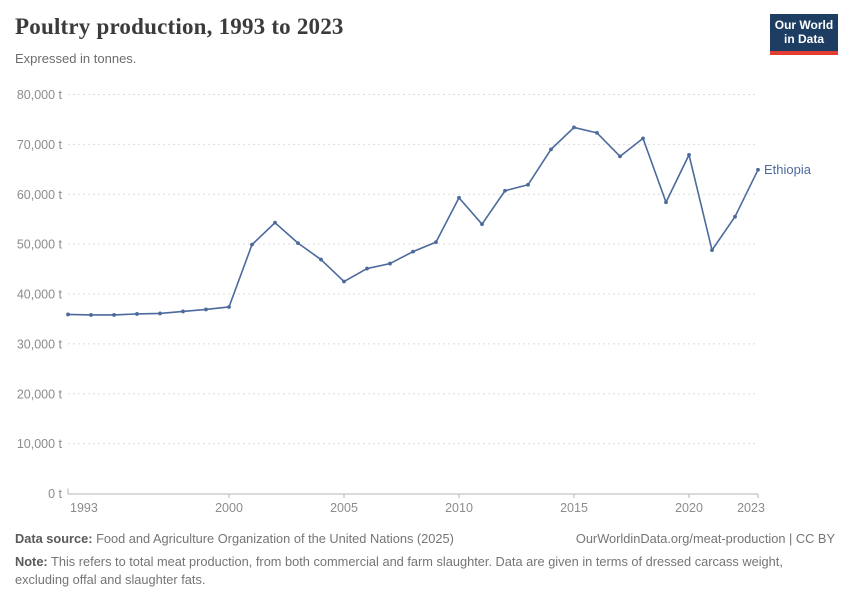  Describe the element at coordinates (40, 444) in the screenshot. I see `y-axis-tick-label: 10,000 t` at that location.